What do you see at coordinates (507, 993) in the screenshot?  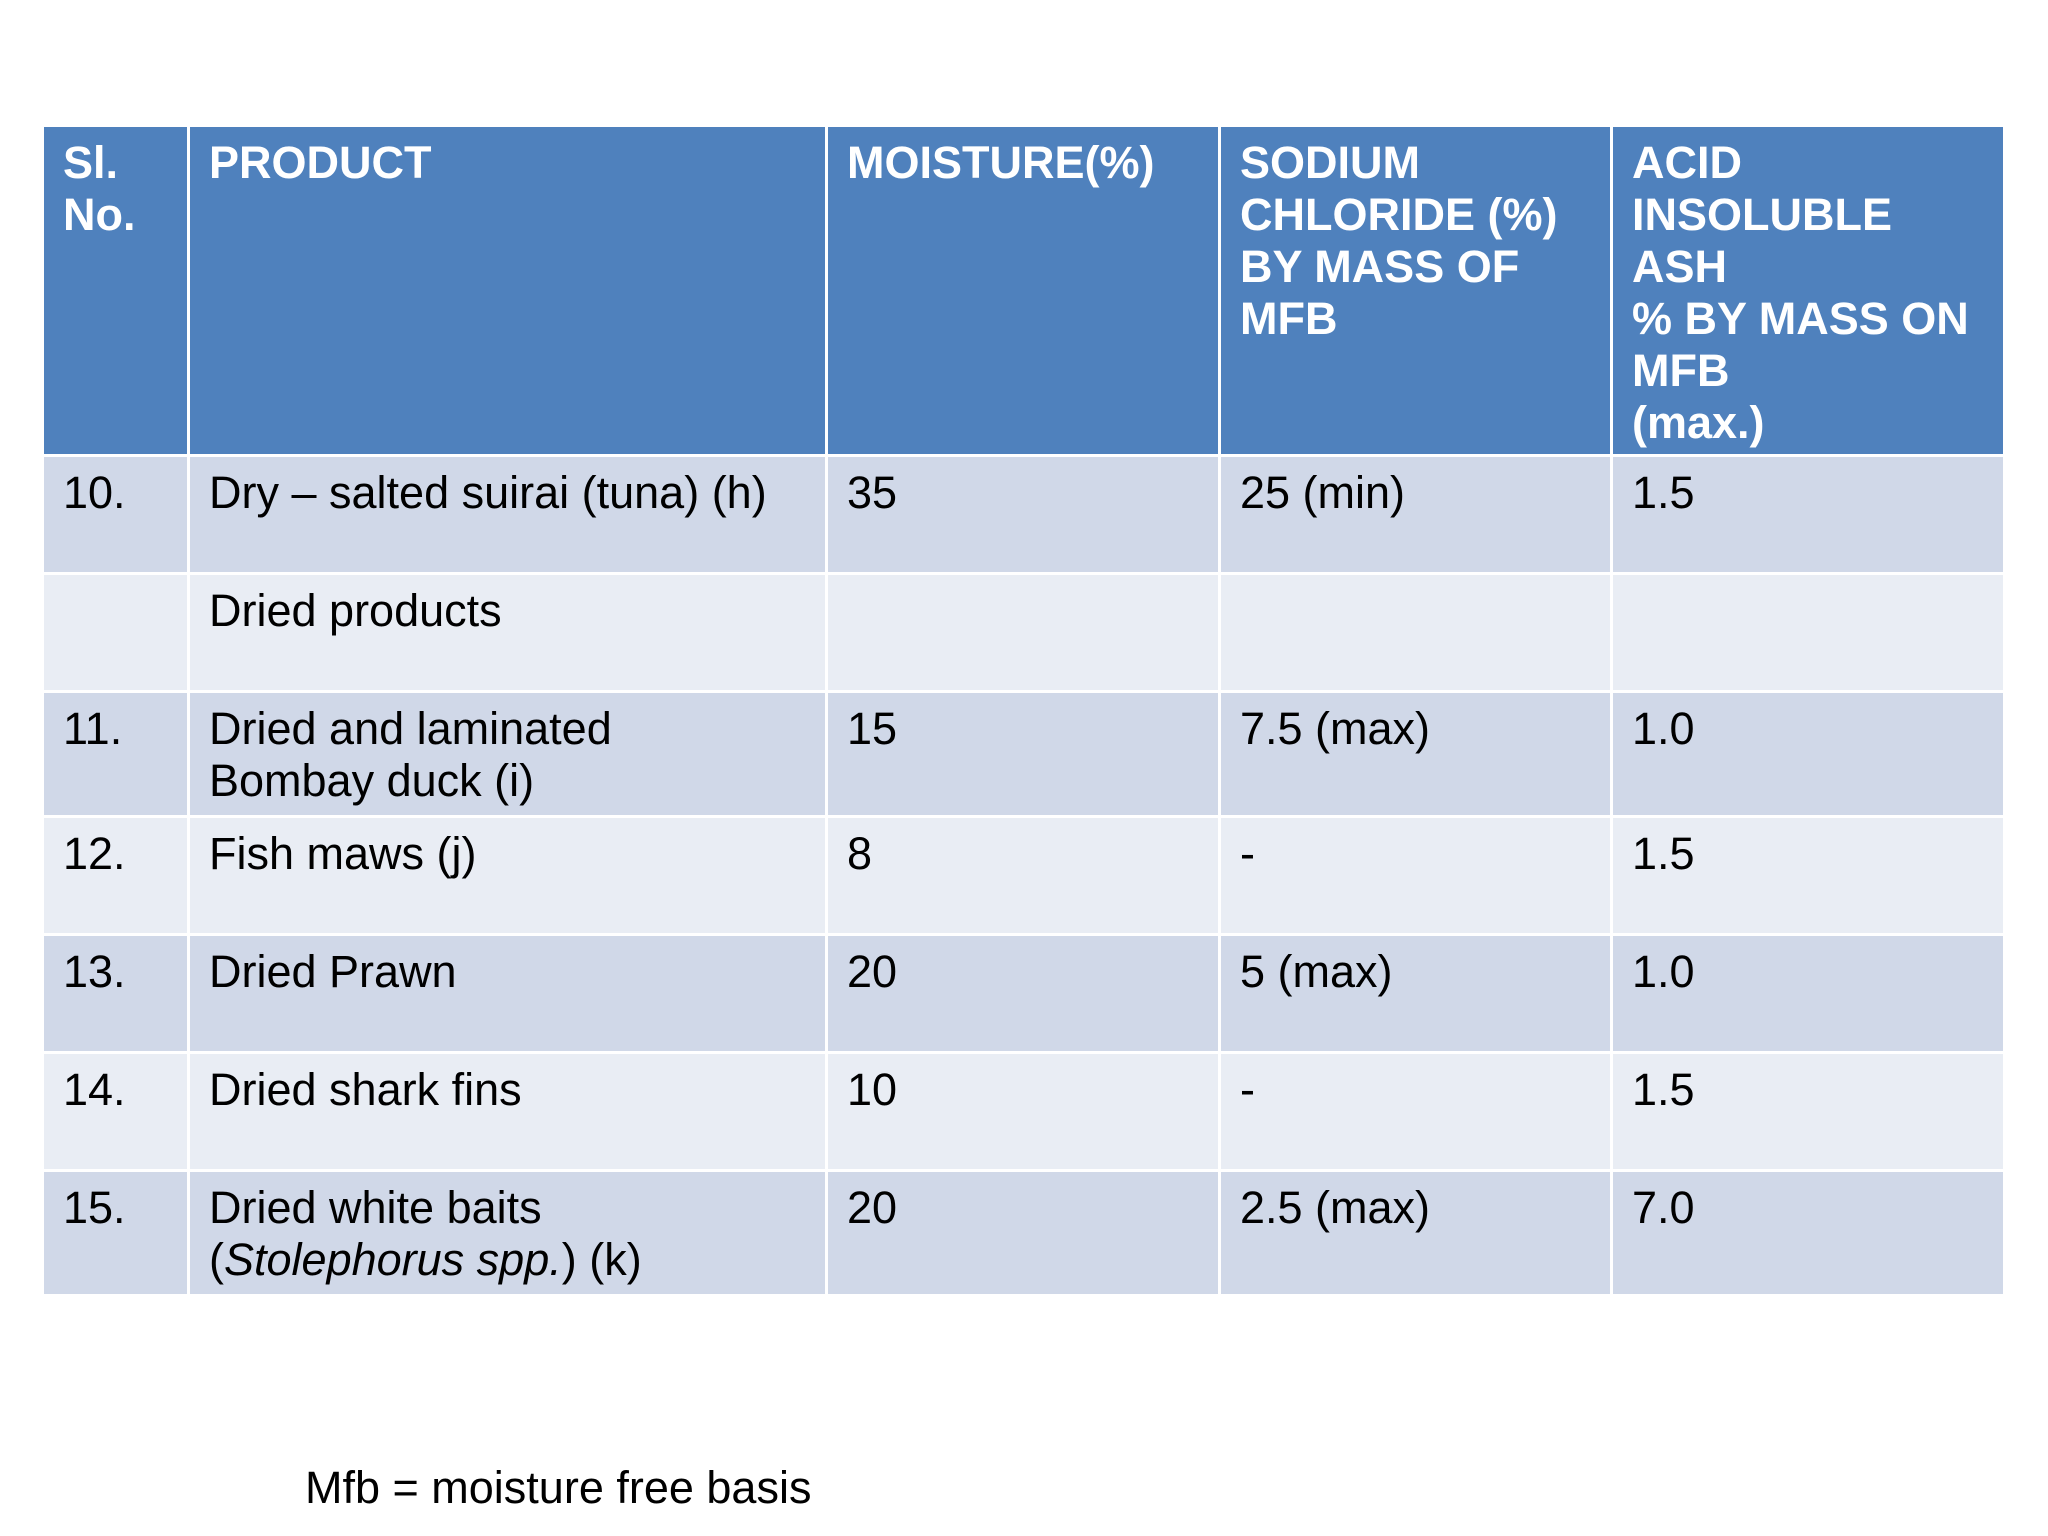 I see `cell-product: Dried Prawn` at bounding box center [507, 993].